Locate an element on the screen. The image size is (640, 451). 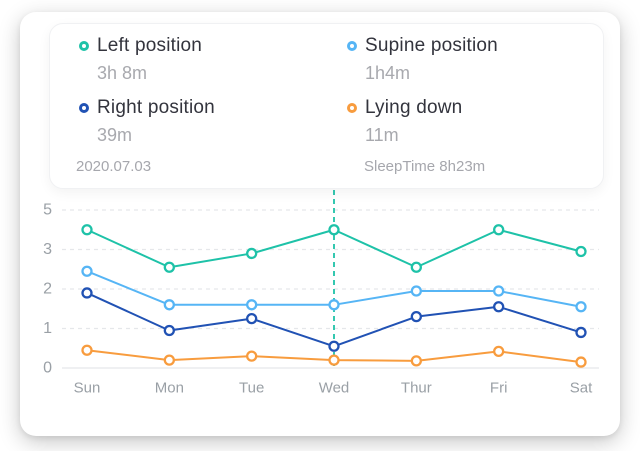
x-tick-label: Thur is located at coordinates (416, 388).